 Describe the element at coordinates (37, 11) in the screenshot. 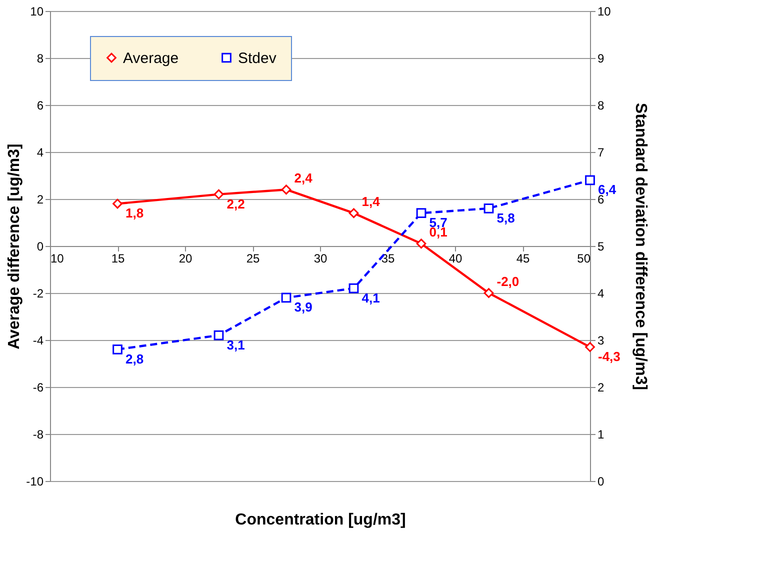

I see `y-tick-label: 10` at that location.